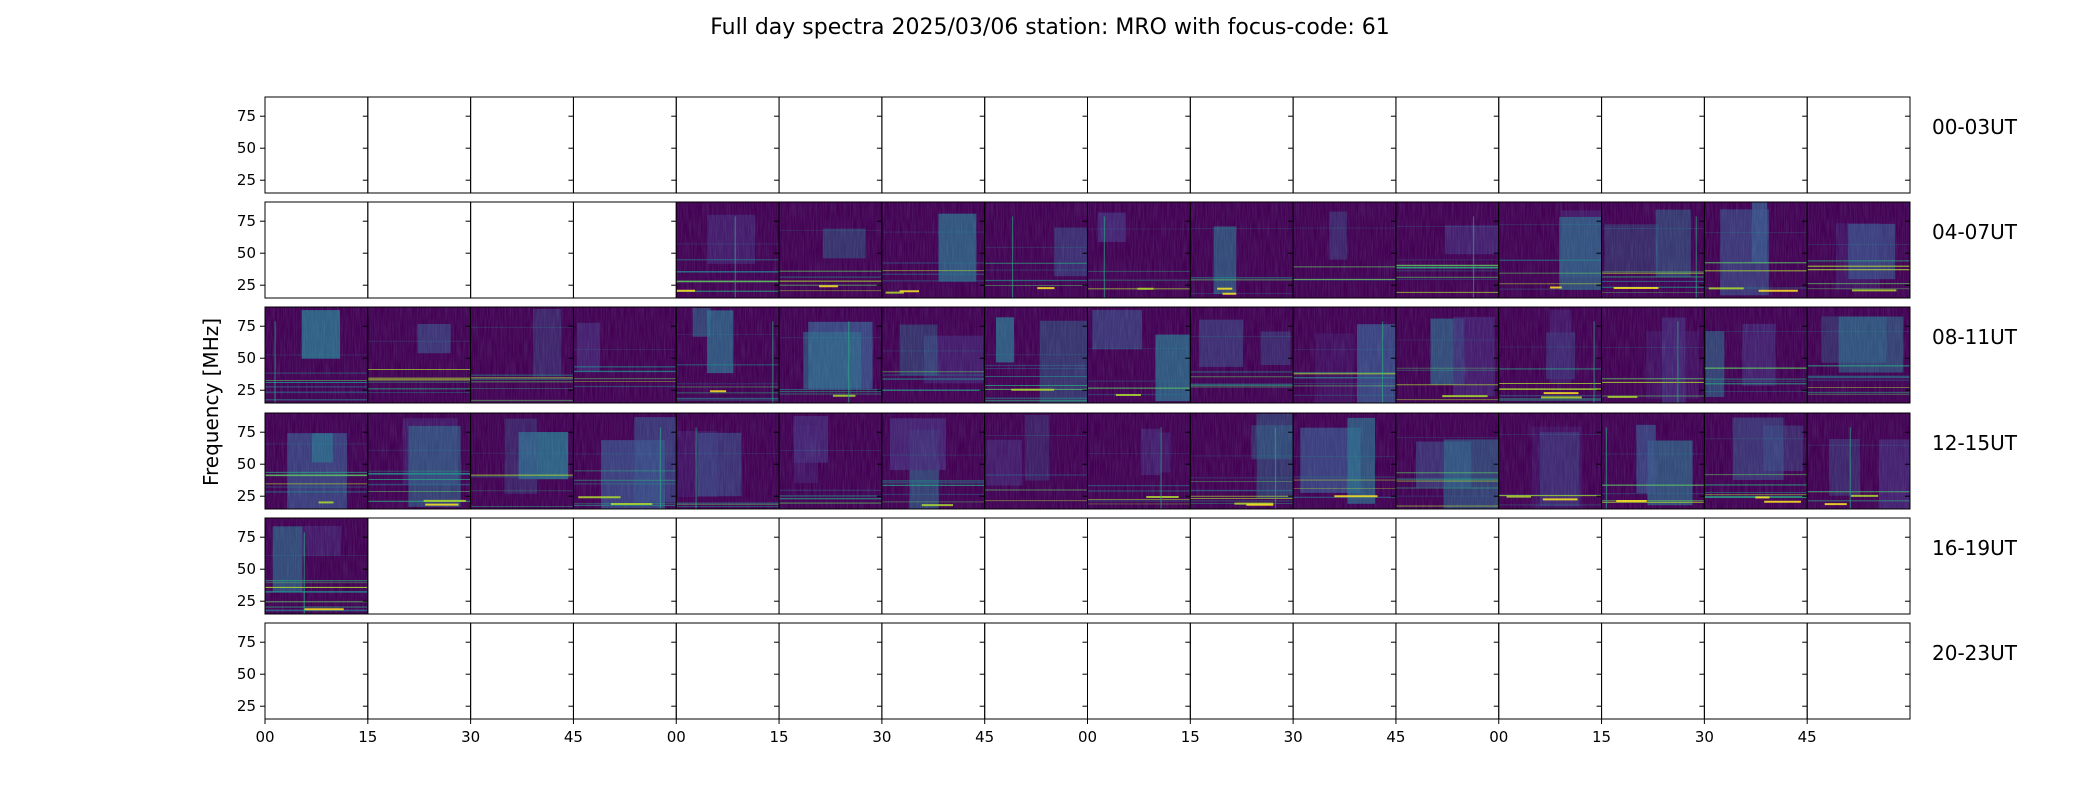 The width and height of the screenshot is (2100, 800). What do you see at coordinates (1975, 443) in the screenshot?
I see `row-label: 12-15UT` at bounding box center [1975, 443].